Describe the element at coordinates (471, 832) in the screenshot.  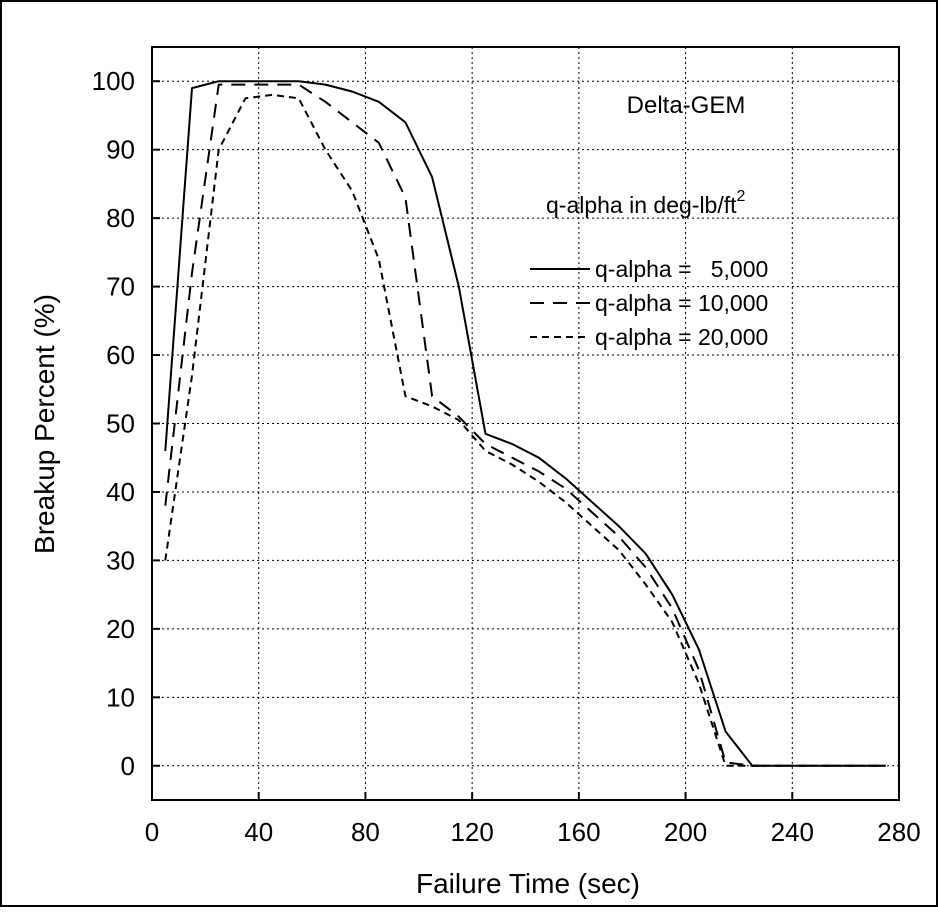
I see `x-tick-label: 120` at that location.